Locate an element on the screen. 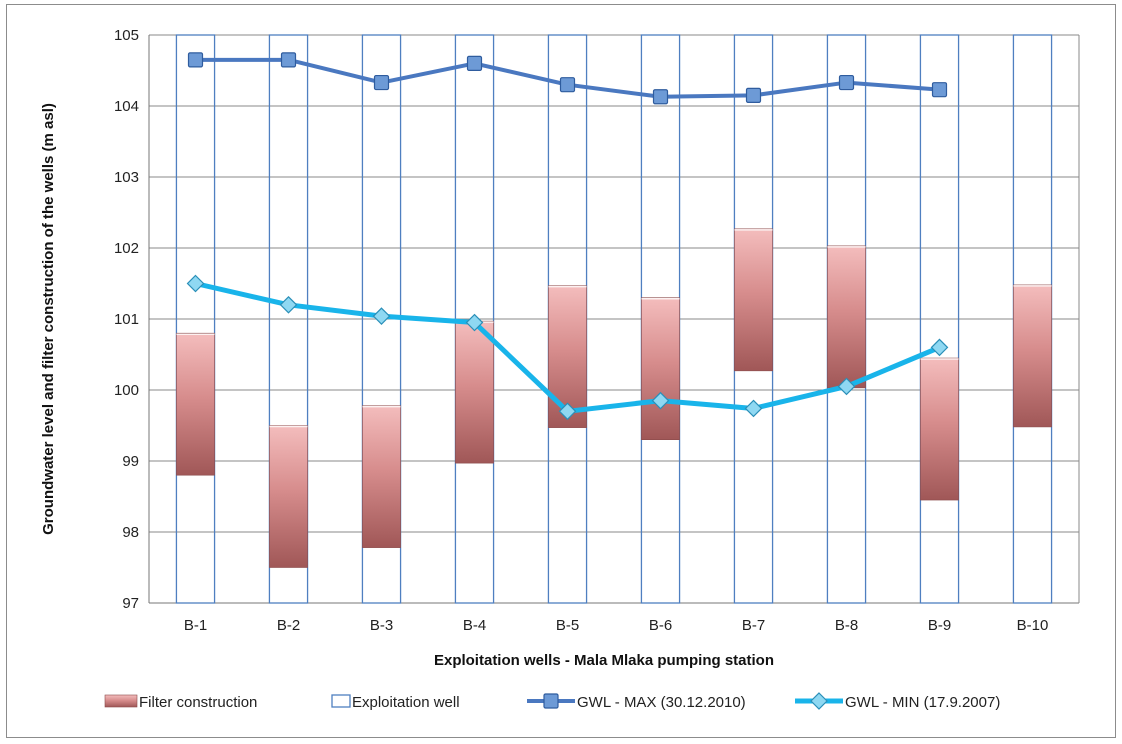 The width and height of the screenshot is (1122, 744). legend-label-gwl-min: GWL - MIN (17.9.2007) is located at coordinates (922, 702).